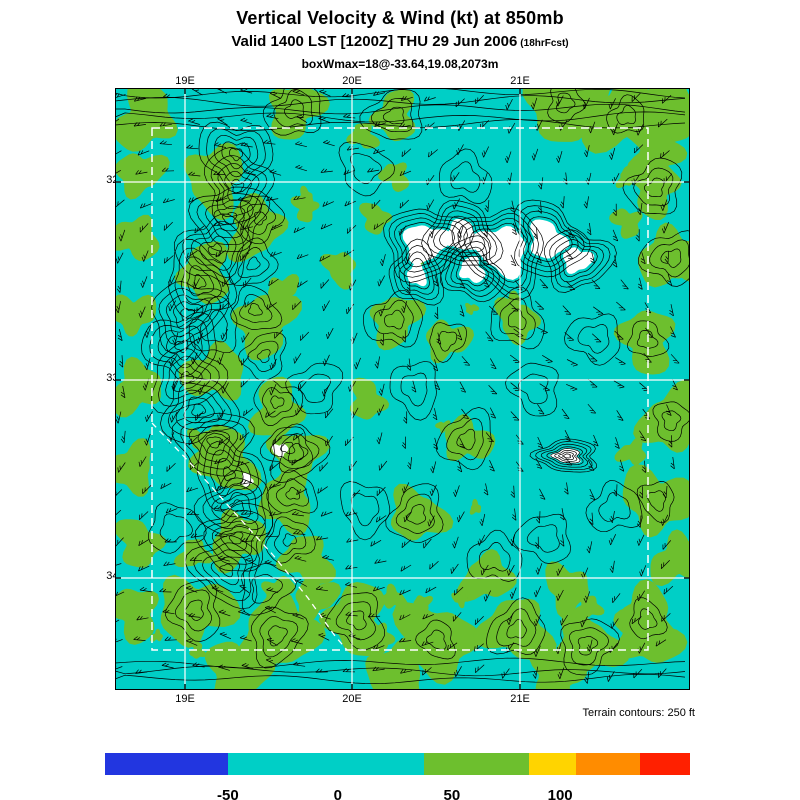 The width and height of the screenshot is (800, 800). I want to click on colorbar-tick-label: 100, so click(560, 793).